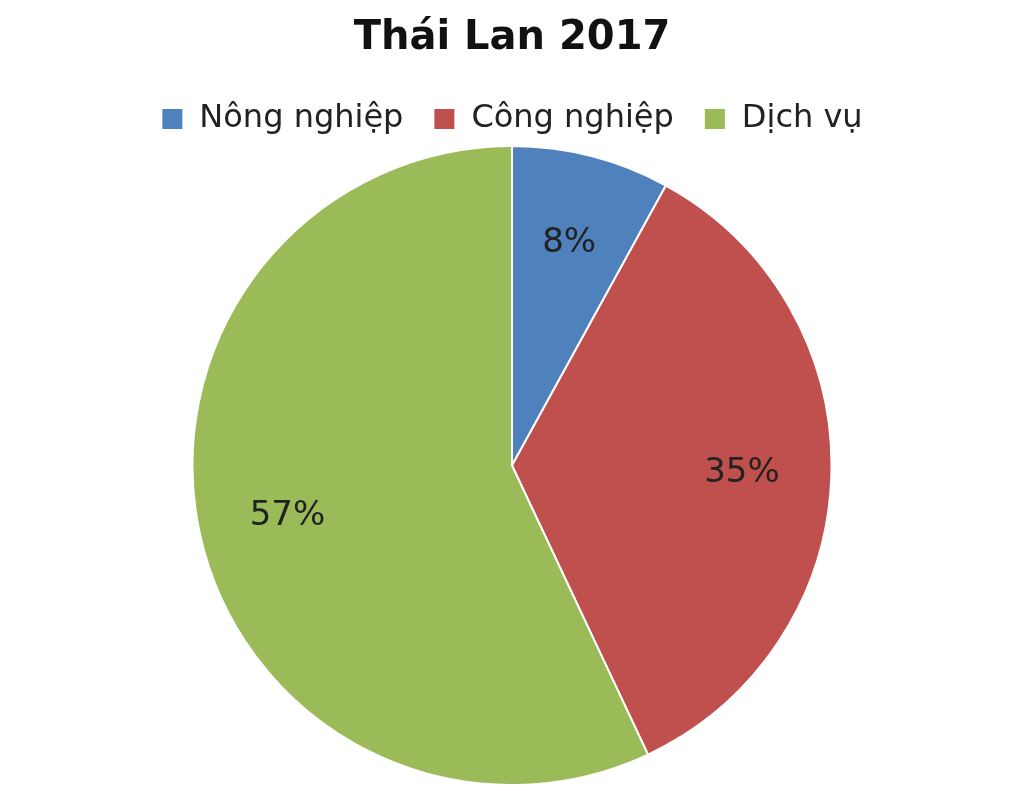 The width and height of the screenshot is (1024, 791). I want to click on legend-label: Nông nghiệp, so click(301, 116).